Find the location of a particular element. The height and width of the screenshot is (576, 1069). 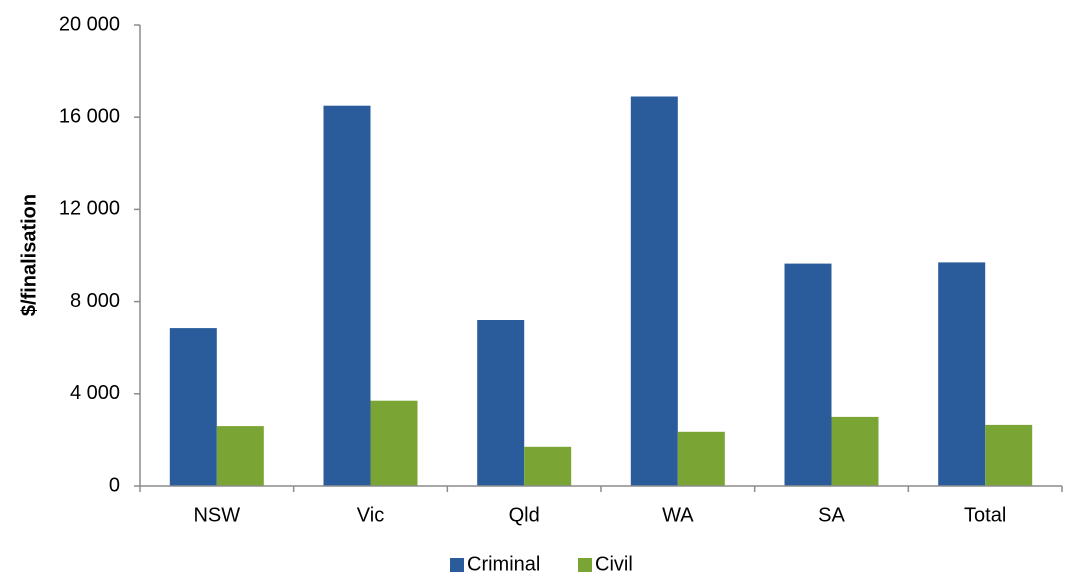

bar-criminal-nsw is located at coordinates (193, 407).